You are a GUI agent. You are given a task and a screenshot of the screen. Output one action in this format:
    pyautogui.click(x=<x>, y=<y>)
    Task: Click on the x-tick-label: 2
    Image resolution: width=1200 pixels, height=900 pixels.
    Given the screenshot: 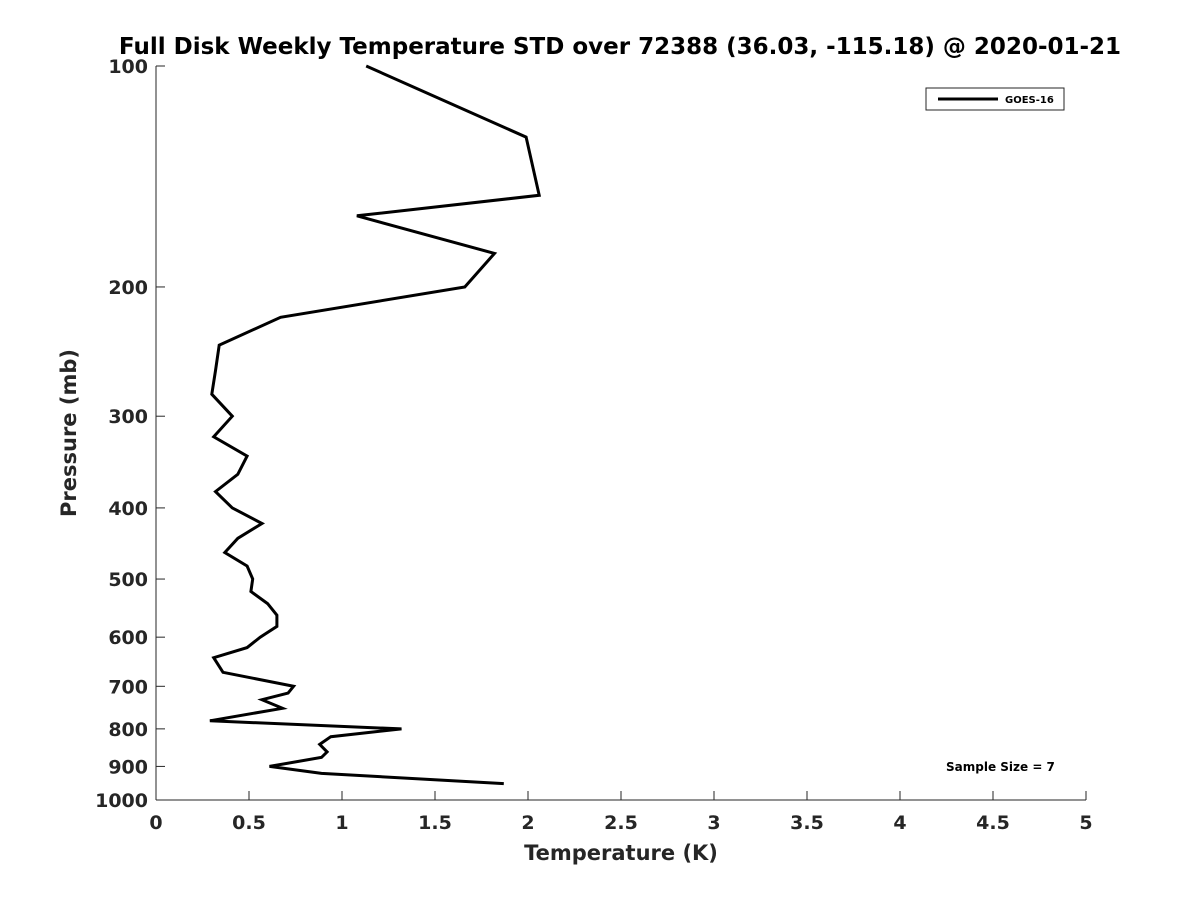 What is the action you would take?
    pyautogui.click(x=527, y=823)
    